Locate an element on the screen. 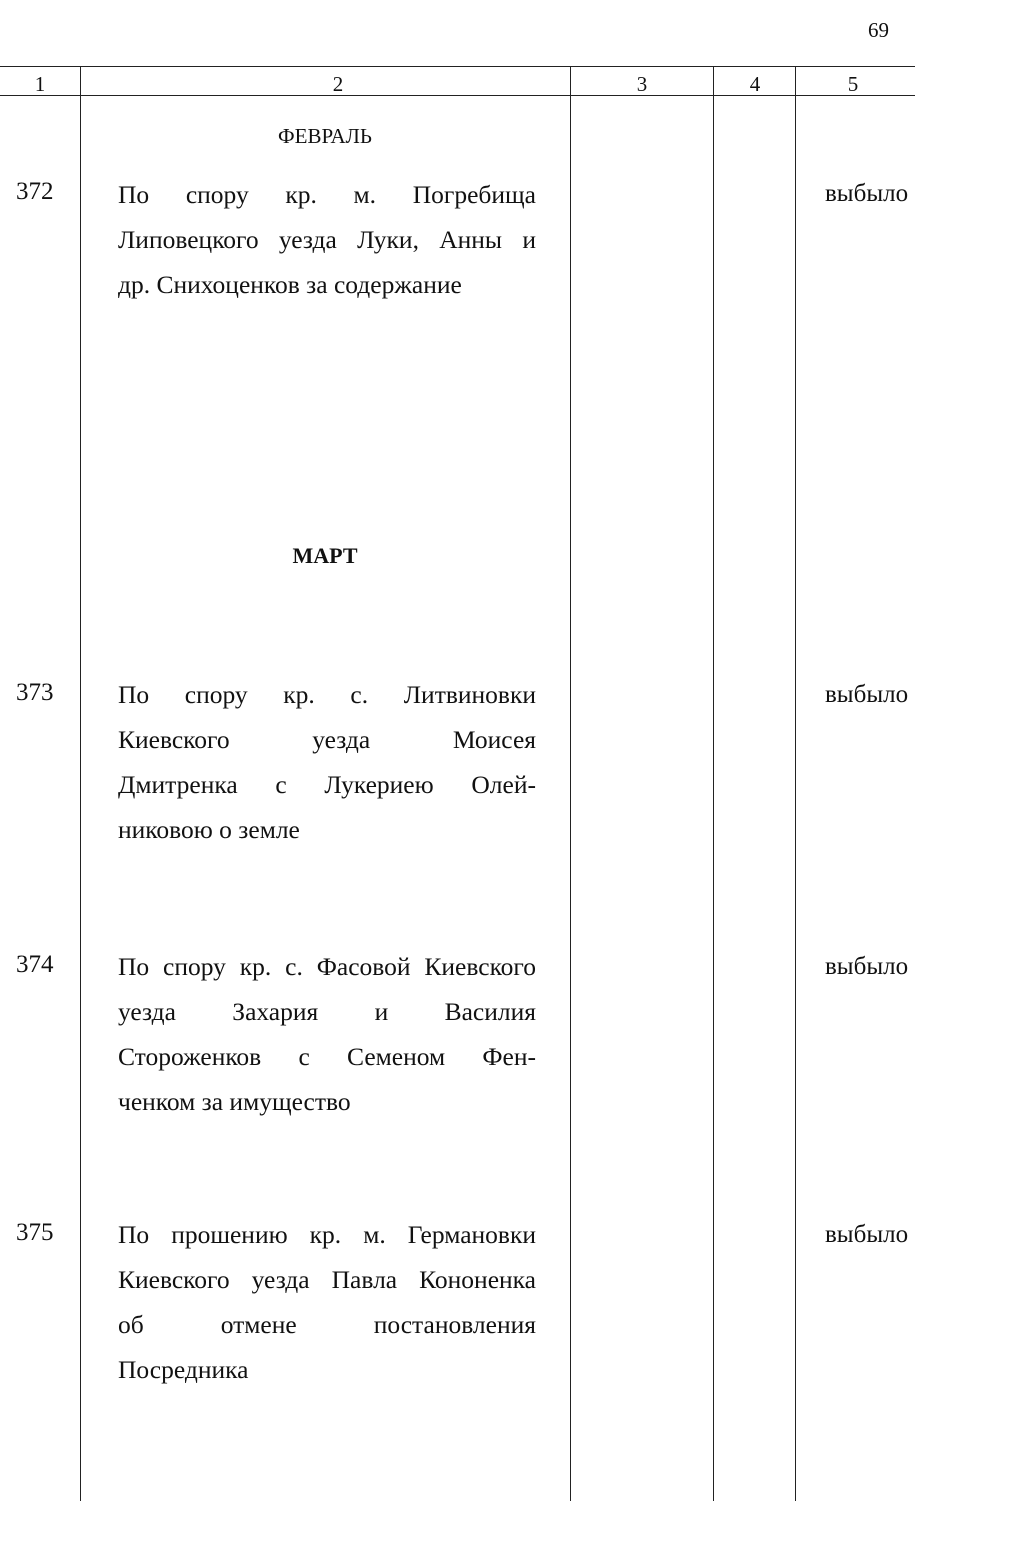 This screenshot has width=1024, height=1550. text-line: ченком за имущество is located at coordinates (234, 1101).